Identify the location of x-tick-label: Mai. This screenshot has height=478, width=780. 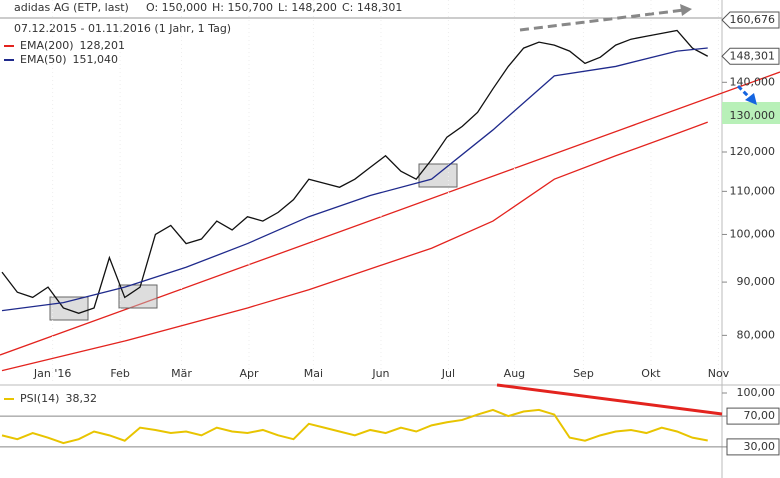
(313, 373).